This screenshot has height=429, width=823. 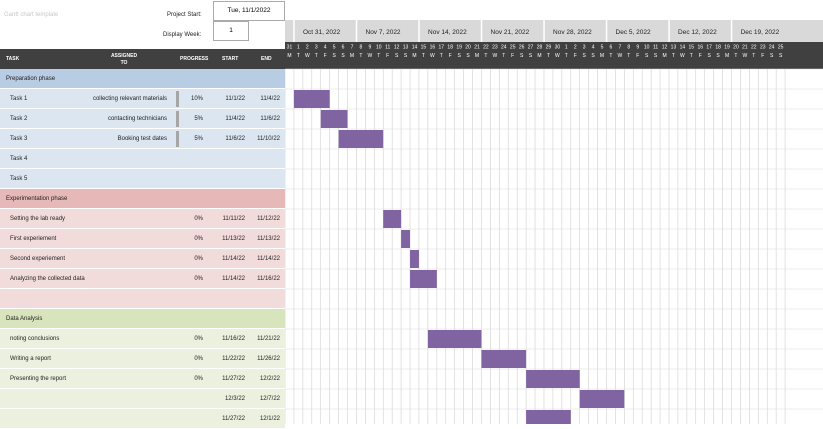 I want to click on end-date: 11/16/22, so click(x=268, y=279).